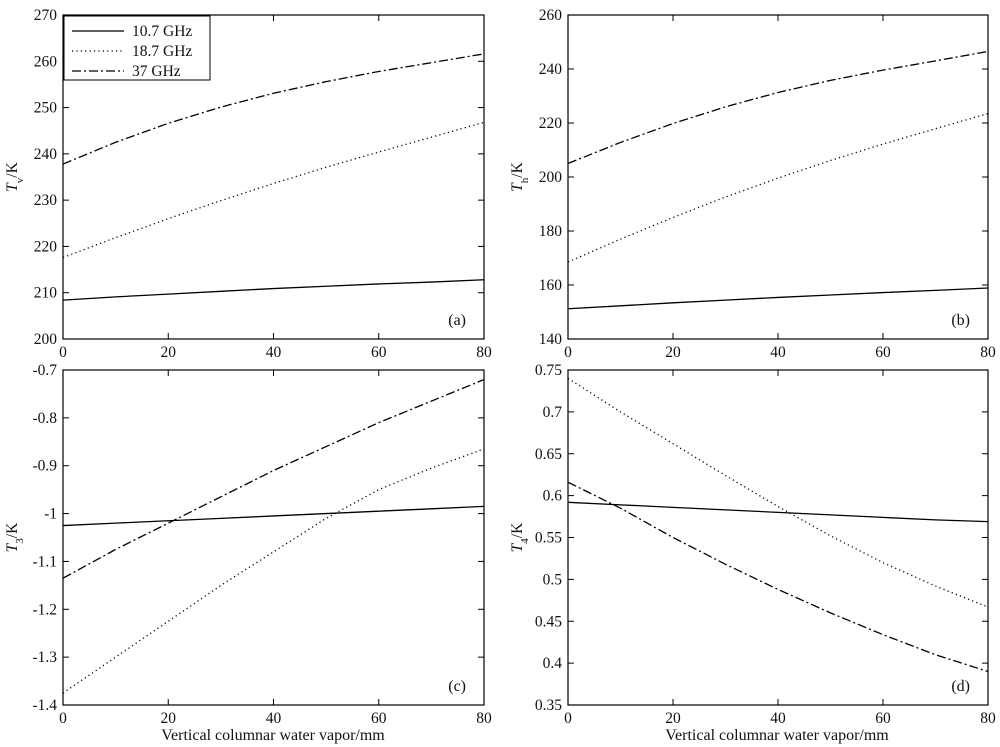  What do you see at coordinates (960, 320) in the screenshot?
I see `panel-label: (b)` at bounding box center [960, 320].